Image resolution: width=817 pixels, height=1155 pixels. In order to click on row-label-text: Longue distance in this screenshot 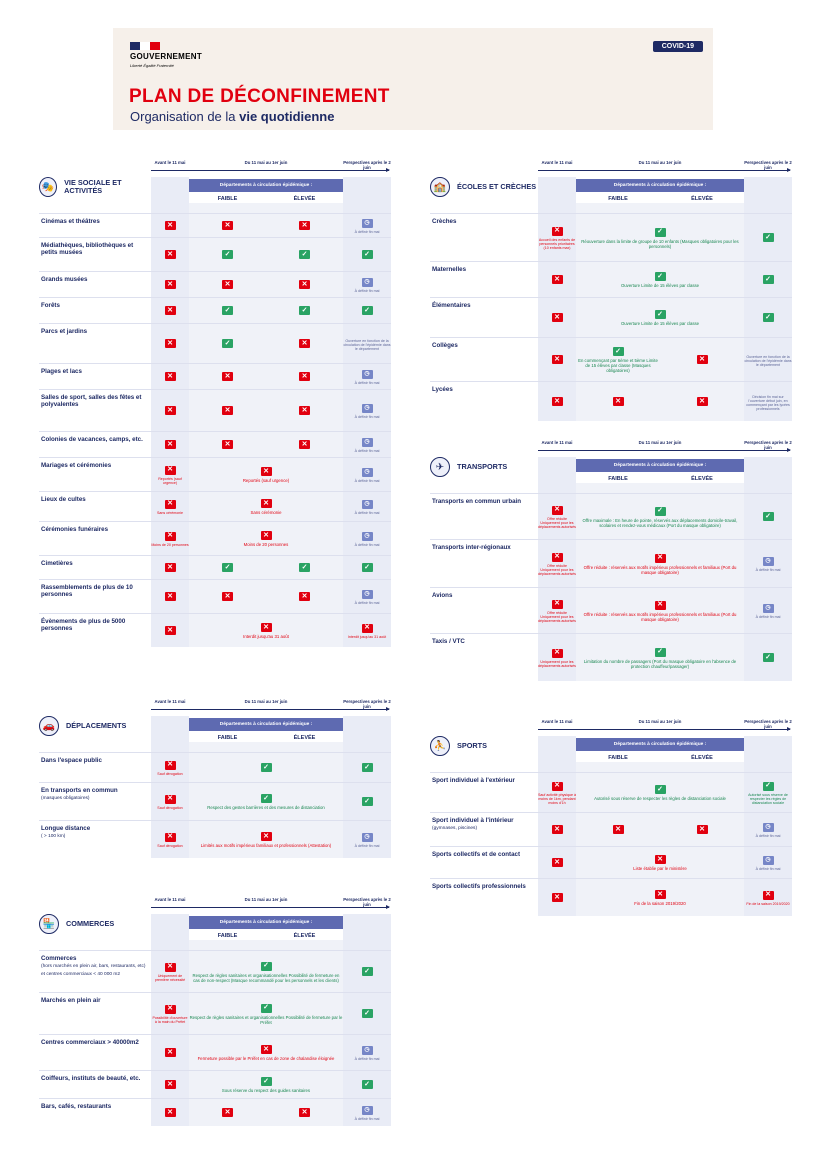, I will do `click(66, 828)`.